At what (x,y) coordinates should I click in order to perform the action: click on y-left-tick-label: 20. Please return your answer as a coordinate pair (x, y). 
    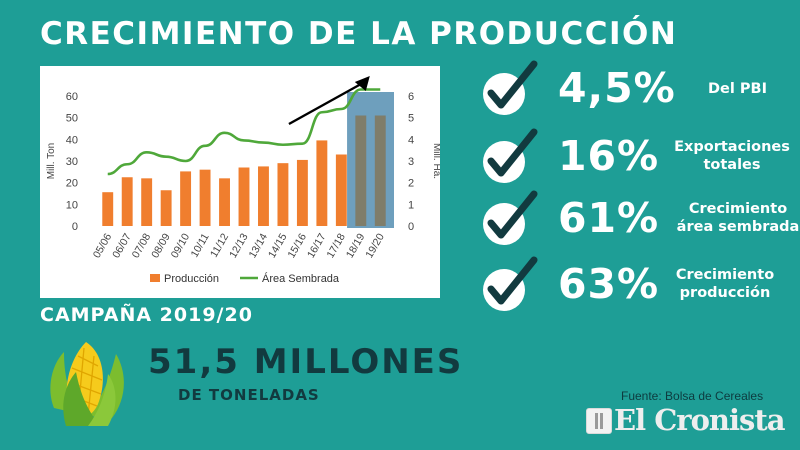
    Looking at the image, I should click on (72, 184).